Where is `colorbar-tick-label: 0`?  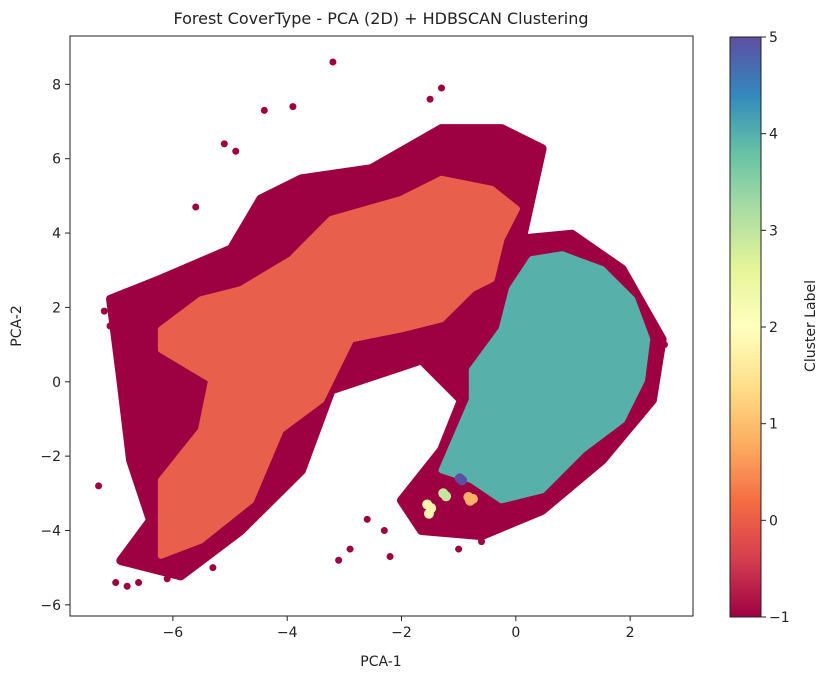
colorbar-tick-label: 0 is located at coordinates (773, 521).